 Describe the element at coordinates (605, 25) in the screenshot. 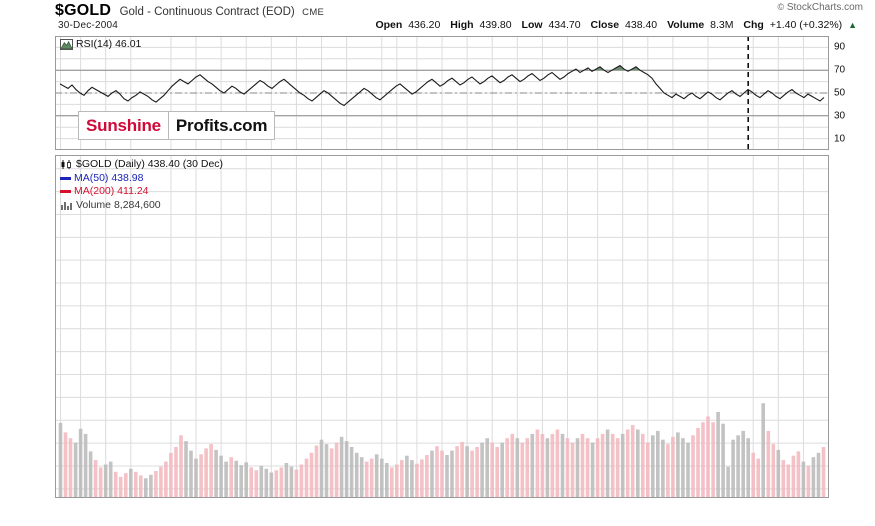

I see `close-label: Close` at that location.